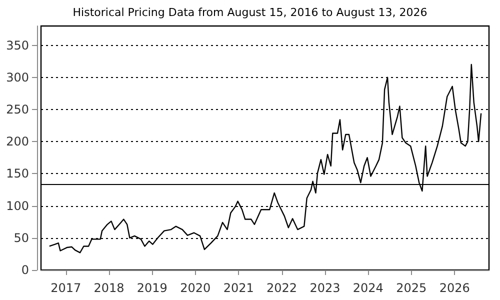 The image size is (500, 300). I want to click on y-tick-label: 50, so click(21, 237).